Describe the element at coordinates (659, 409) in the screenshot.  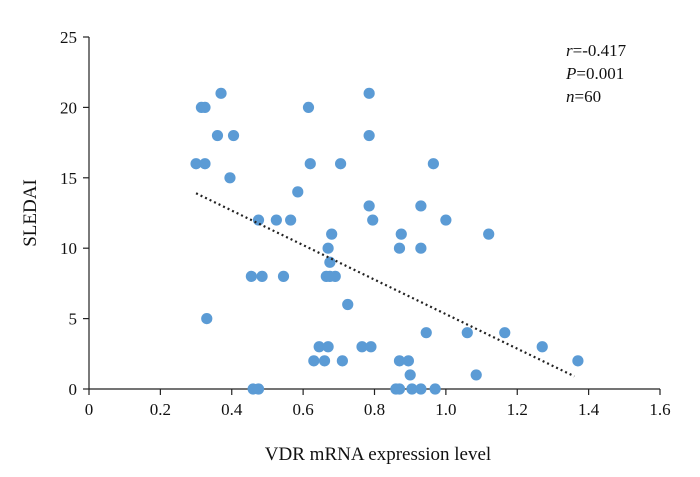
I see `x-tick-label: 1.6` at that location.